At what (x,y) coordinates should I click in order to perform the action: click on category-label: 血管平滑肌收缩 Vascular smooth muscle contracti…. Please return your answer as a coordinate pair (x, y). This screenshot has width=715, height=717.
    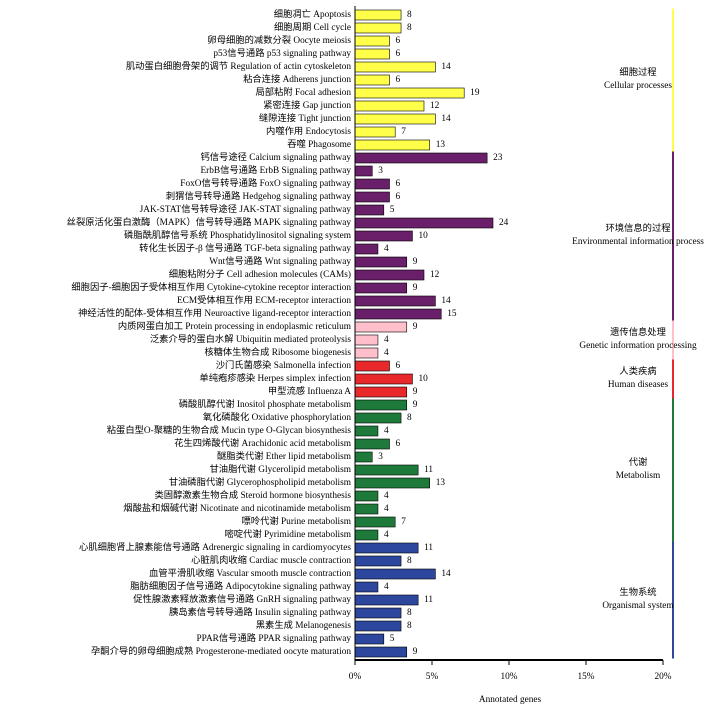
    Looking at the image, I should click on (250, 573).